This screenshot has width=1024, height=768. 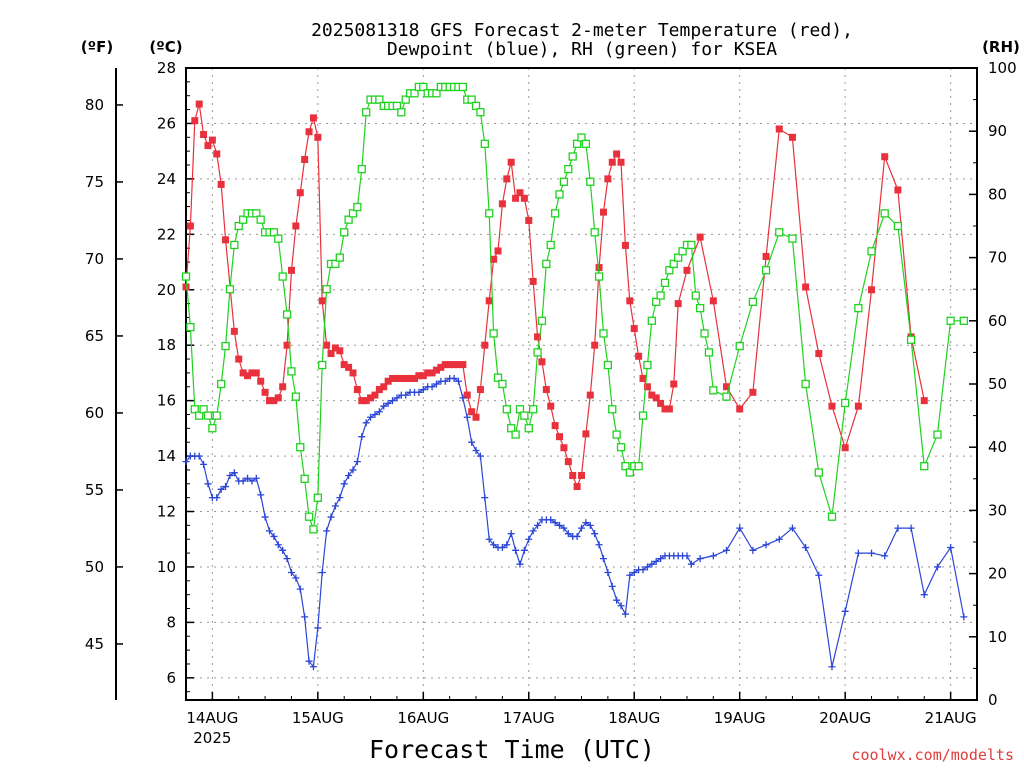 I want to click on x-tick-label: 16AUG, so click(x=423, y=718).